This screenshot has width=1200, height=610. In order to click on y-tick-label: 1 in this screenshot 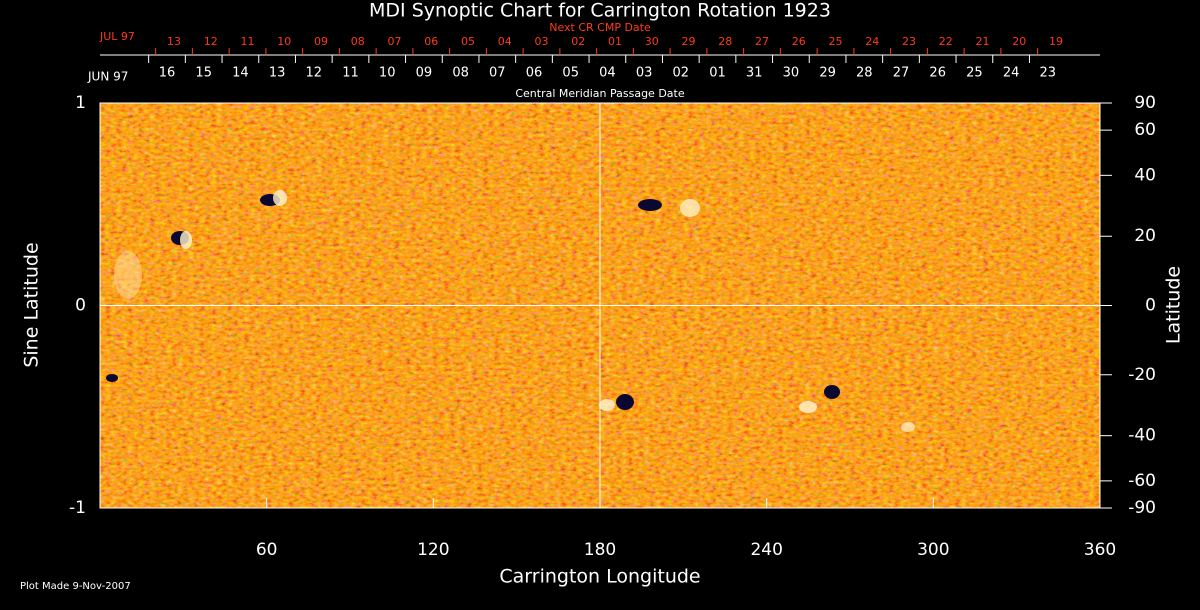, I will do `click(80, 103)`.